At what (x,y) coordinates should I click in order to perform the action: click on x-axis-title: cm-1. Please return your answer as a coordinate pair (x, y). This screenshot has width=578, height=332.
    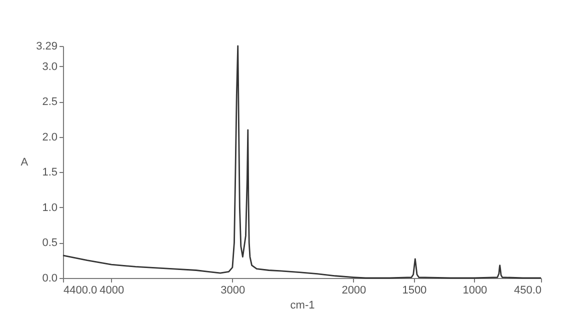
    Looking at the image, I should click on (302, 306).